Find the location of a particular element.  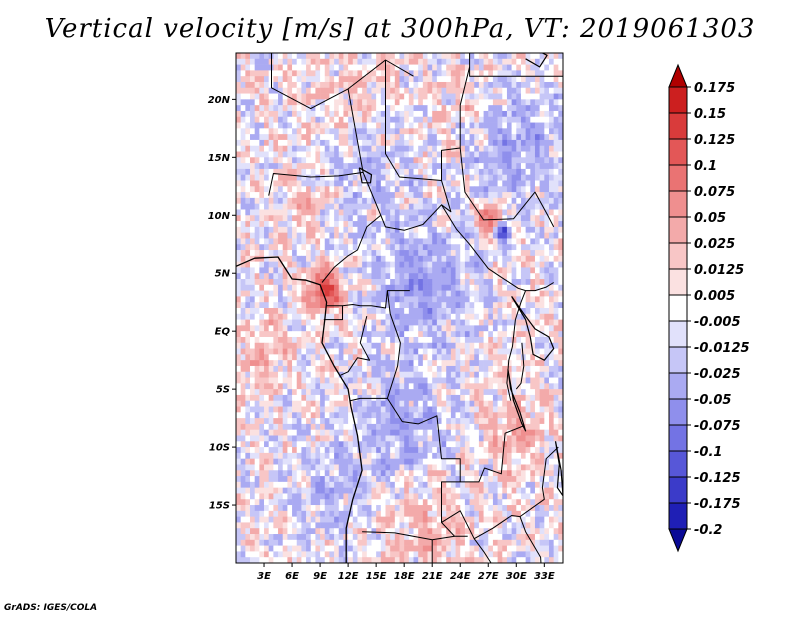

colorbar-label: 0.075 is located at coordinates (714, 192).